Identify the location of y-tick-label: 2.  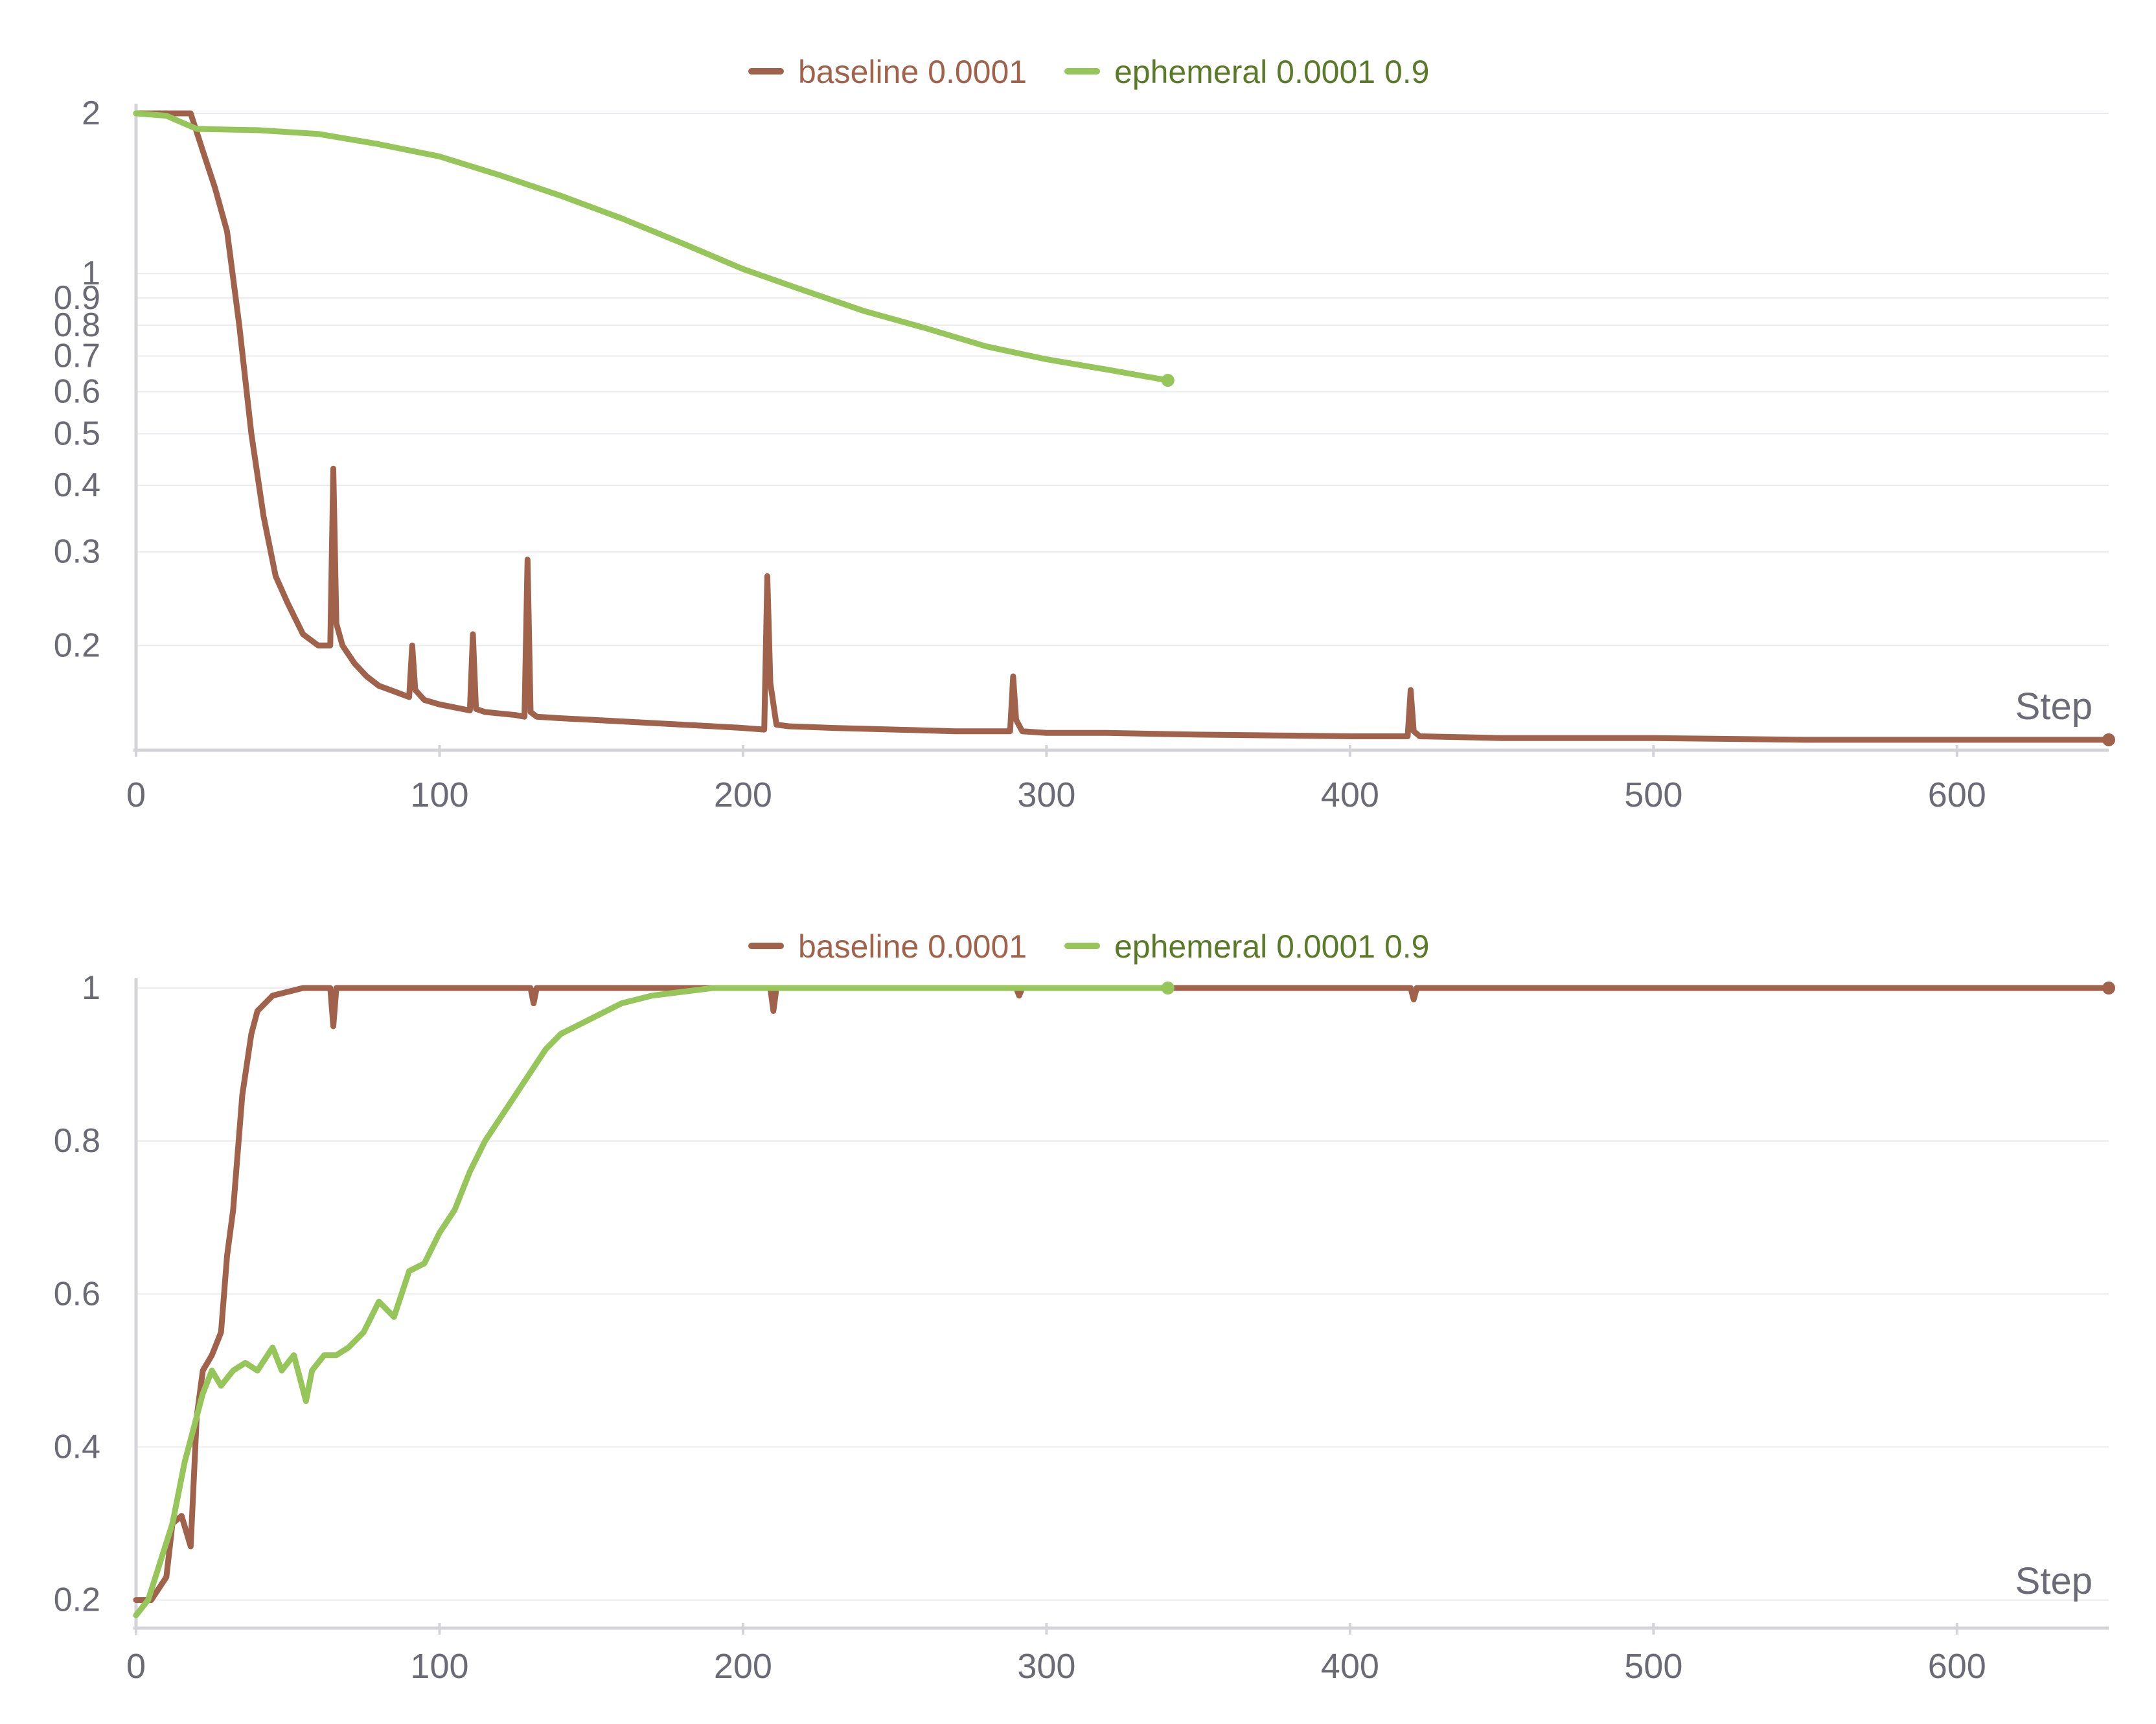
(91, 113).